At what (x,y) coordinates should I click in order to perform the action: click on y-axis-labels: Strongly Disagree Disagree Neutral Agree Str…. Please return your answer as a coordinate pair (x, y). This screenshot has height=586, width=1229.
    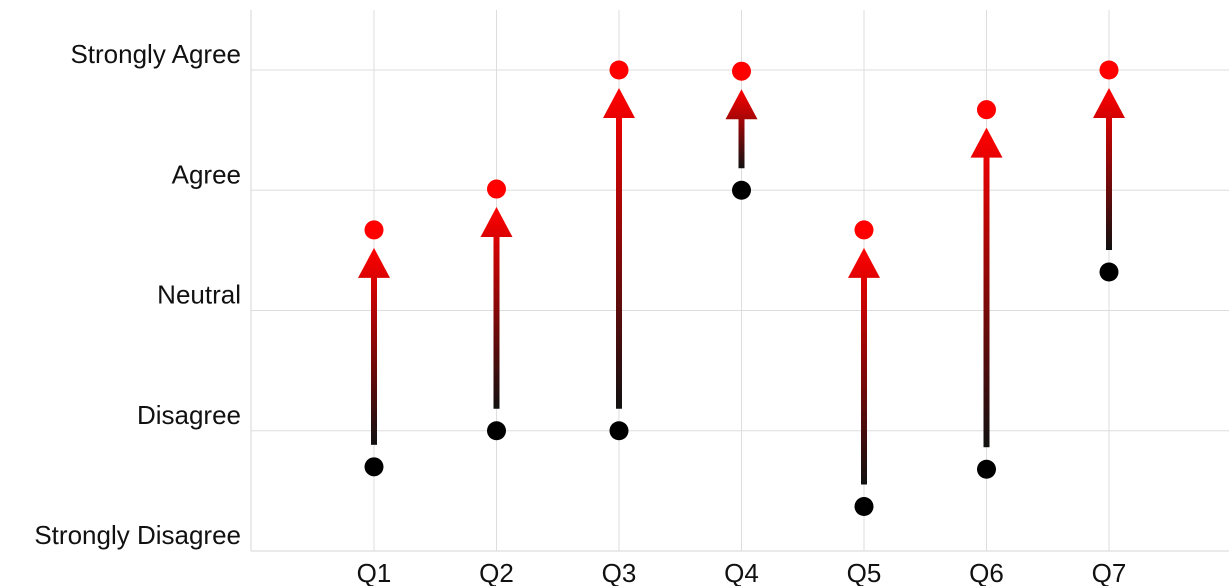
    Looking at the image, I should click on (137, 294).